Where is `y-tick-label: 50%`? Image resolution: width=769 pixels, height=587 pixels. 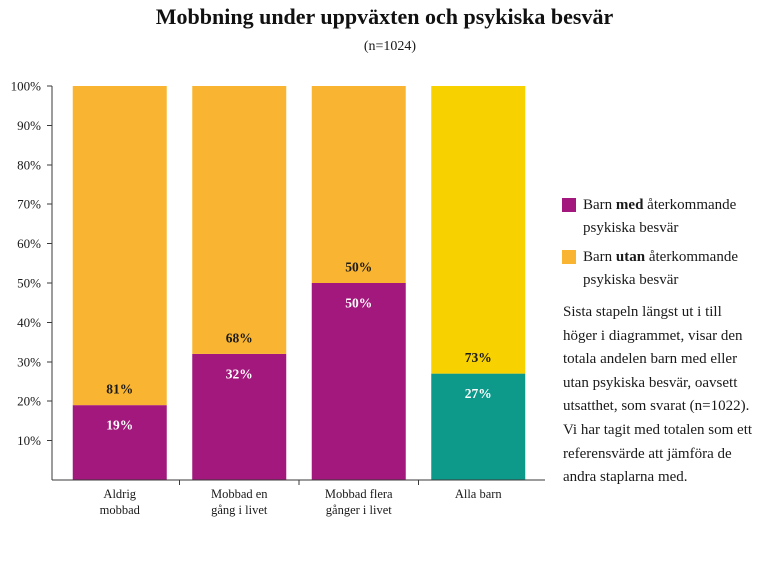
y-tick-label: 50% is located at coordinates (29, 283).